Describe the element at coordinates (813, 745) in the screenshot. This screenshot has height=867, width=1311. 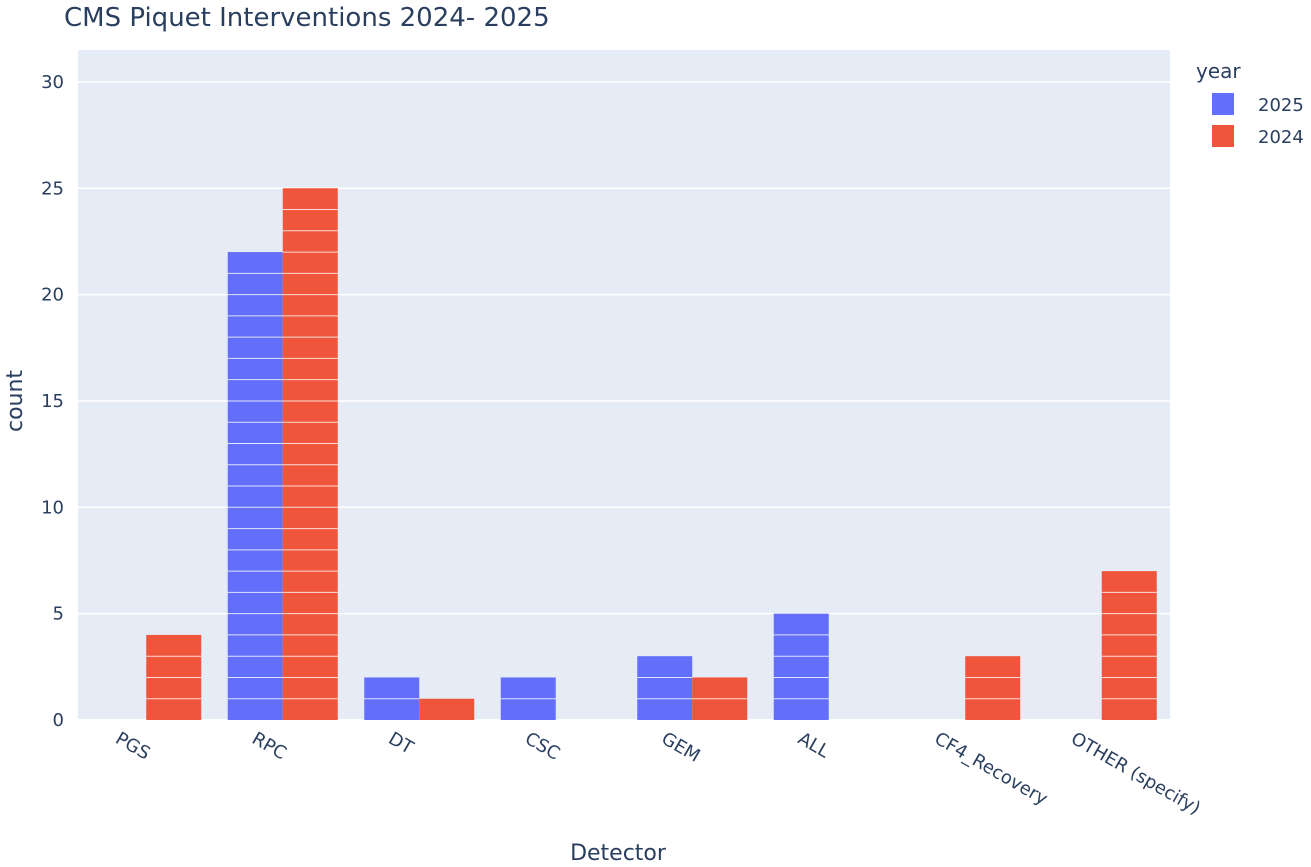
I see `x-tick-label: ALL` at that location.